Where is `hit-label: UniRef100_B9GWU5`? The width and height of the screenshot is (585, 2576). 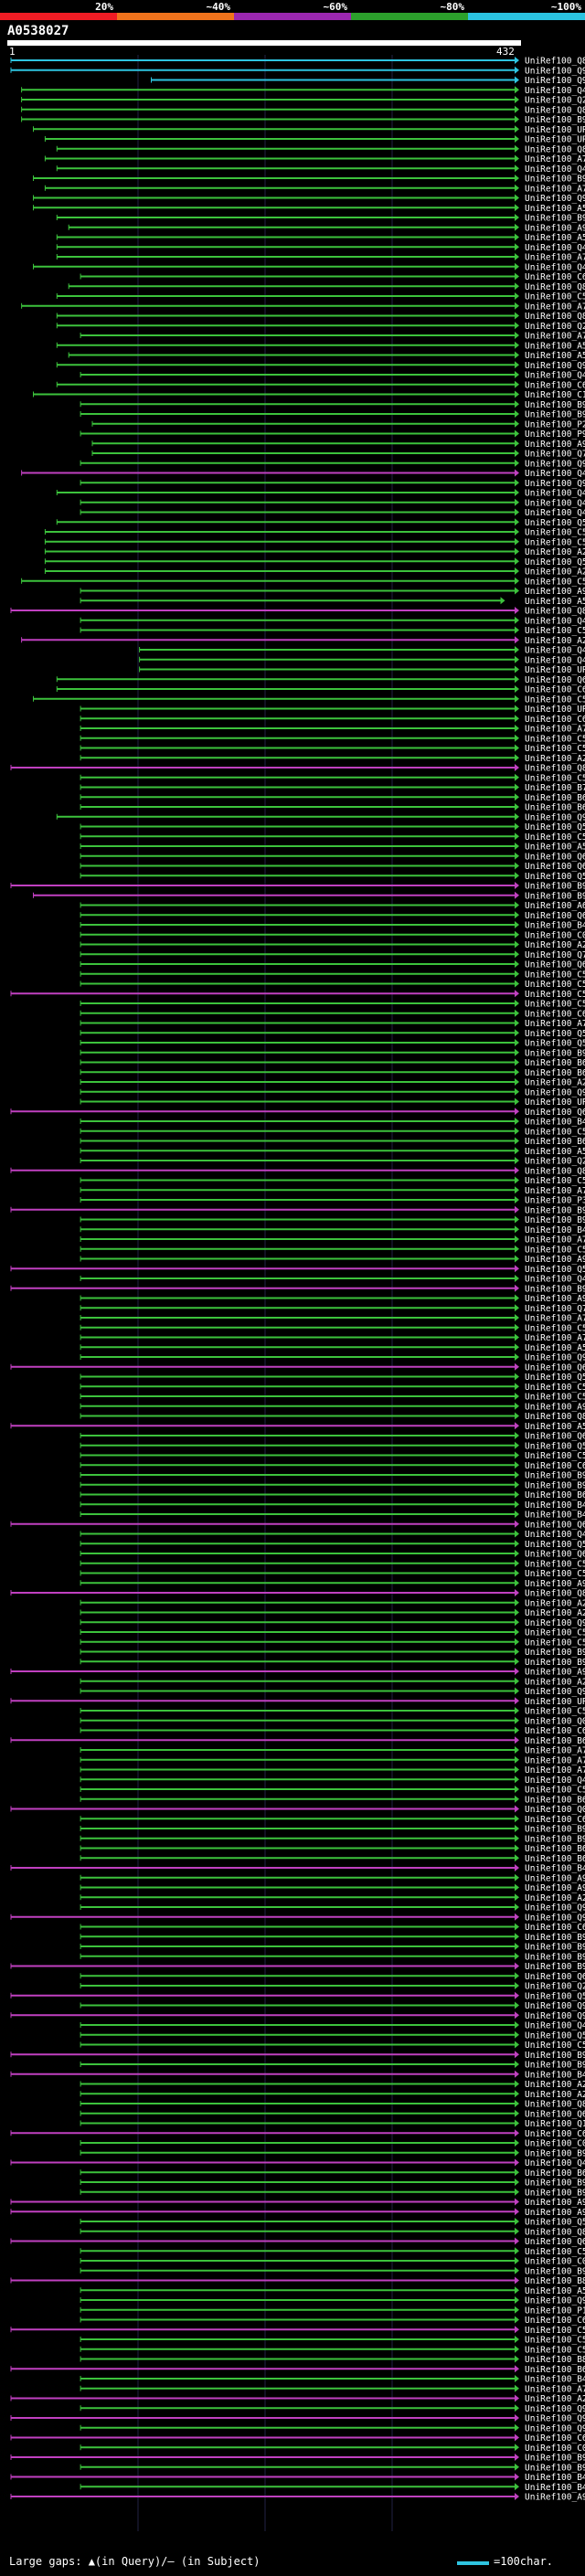 hit-label: UniRef100_B9GWU5 is located at coordinates (555, 887).